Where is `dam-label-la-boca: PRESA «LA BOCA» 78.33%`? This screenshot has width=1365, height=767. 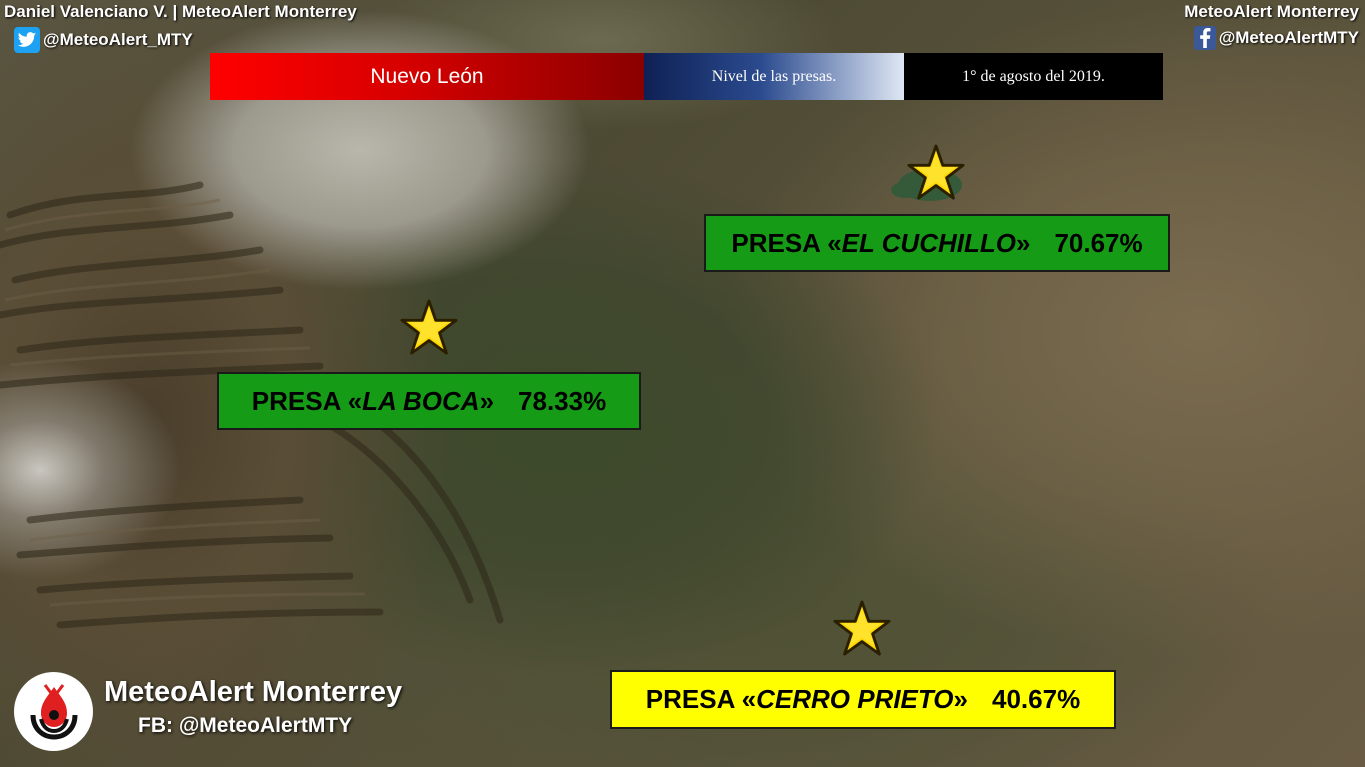 dam-label-la-boca: PRESA «LA BOCA» 78.33% is located at coordinates (429, 401).